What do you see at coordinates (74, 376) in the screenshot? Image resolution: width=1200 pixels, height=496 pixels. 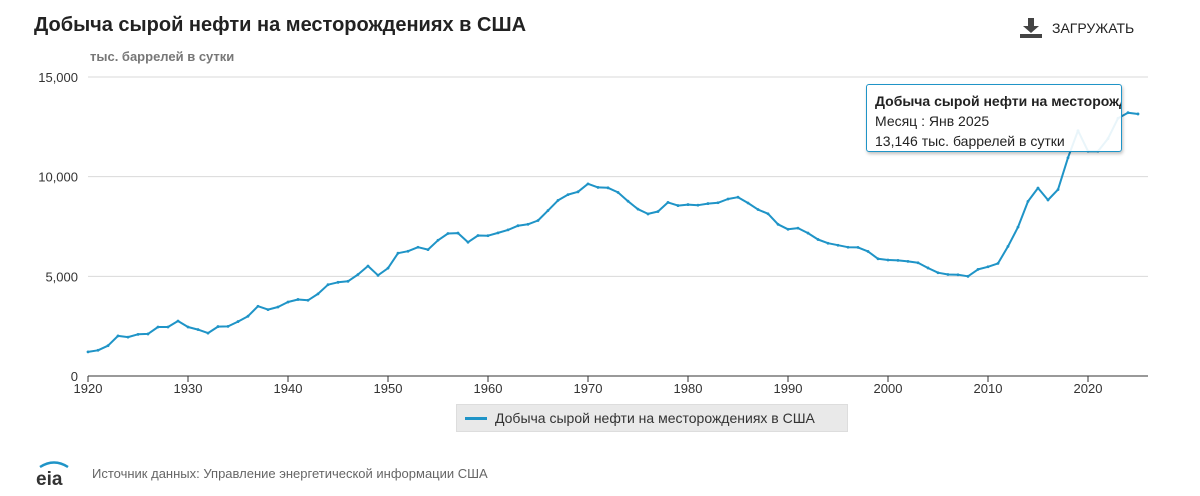 I see `y-tick-label: 0` at bounding box center [74, 376].